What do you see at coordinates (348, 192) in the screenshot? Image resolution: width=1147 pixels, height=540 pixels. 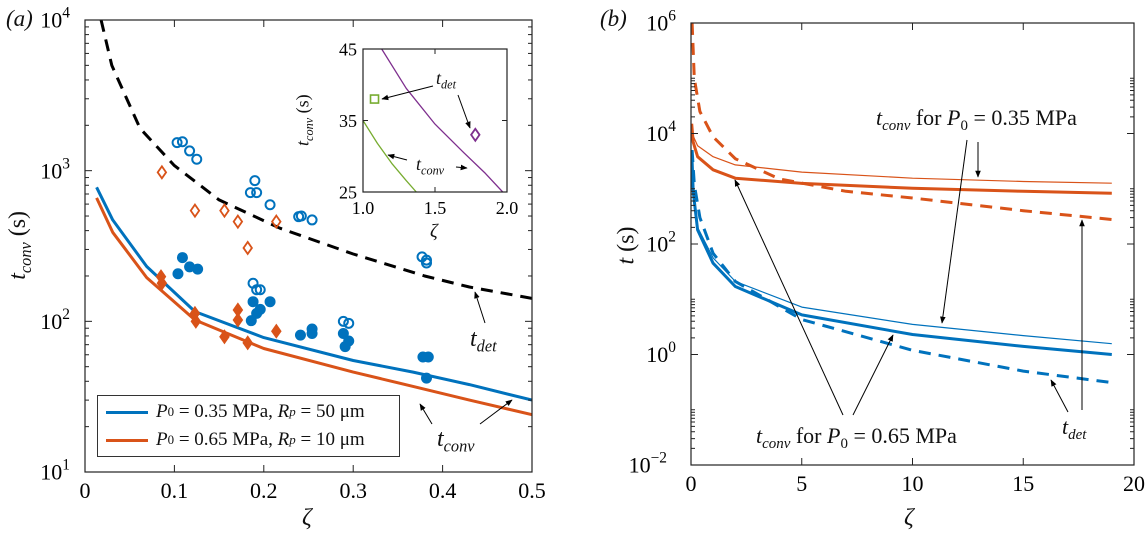 I see `y-tick-label: 25` at bounding box center [348, 192].